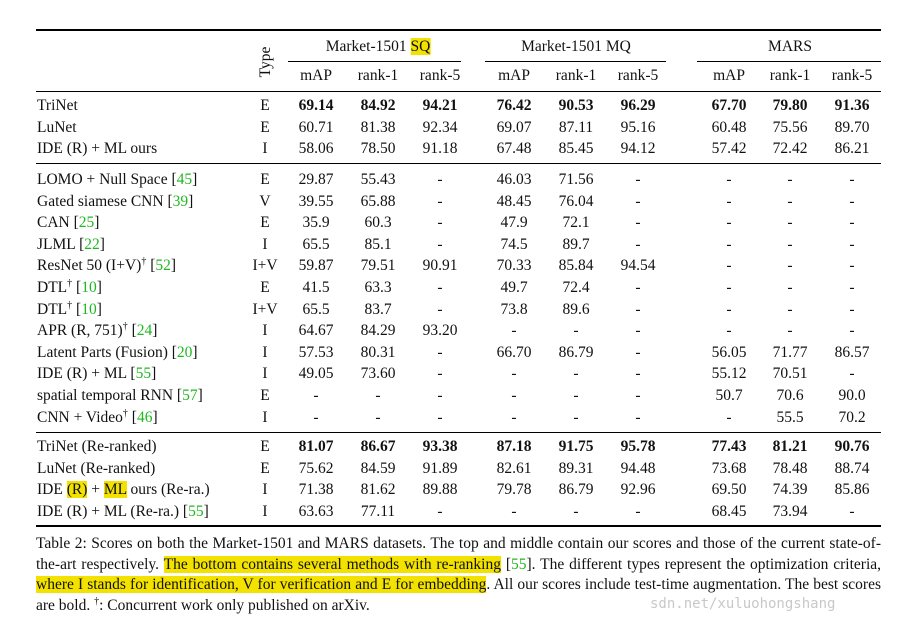 This screenshot has height=622, width=911. What do you see at coordinates (115, 202) in the screenshot?
I see `method-label: Gated siamese CNN [39]` at bounding box center [115, 202].